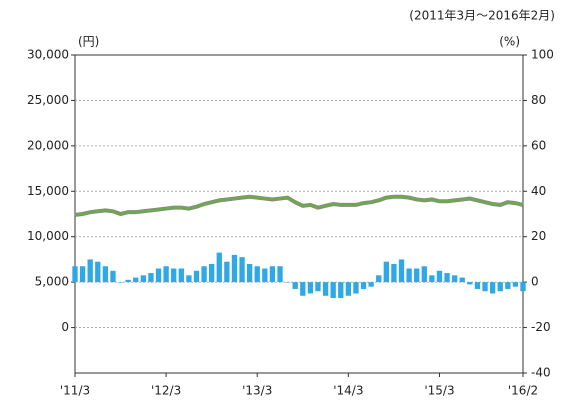  Describe the element at coordinates (88, 42) in the screenshot. I see `y-axis-label: (円)` at that location.